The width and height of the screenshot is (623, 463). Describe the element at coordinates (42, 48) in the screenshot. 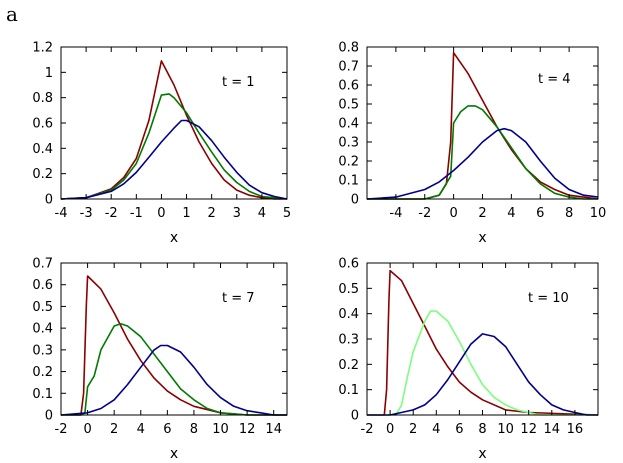

I see `y-tick-label: 1.2` at that location.